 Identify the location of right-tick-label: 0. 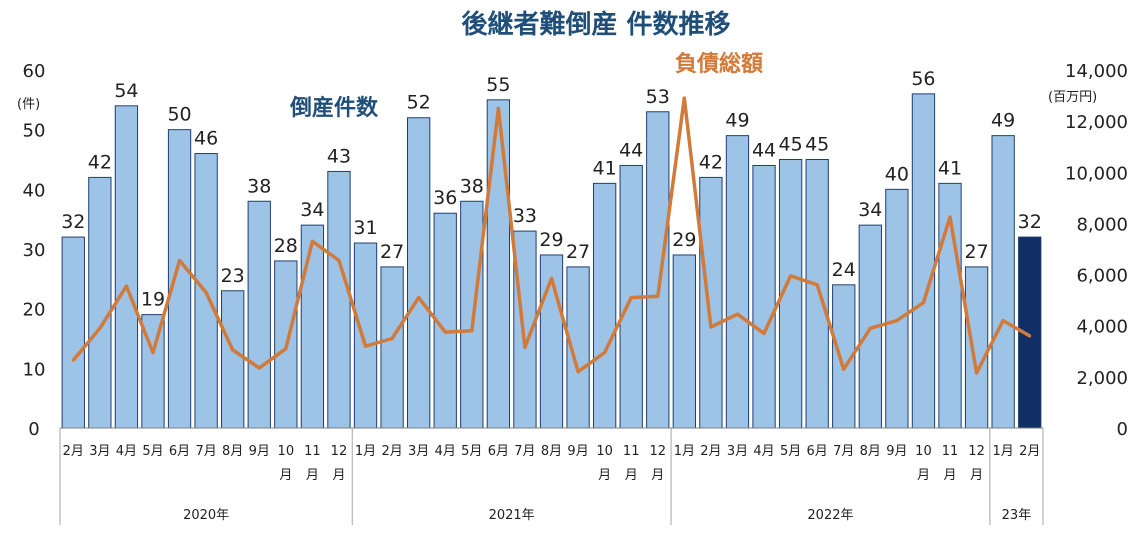
(1122, 429).